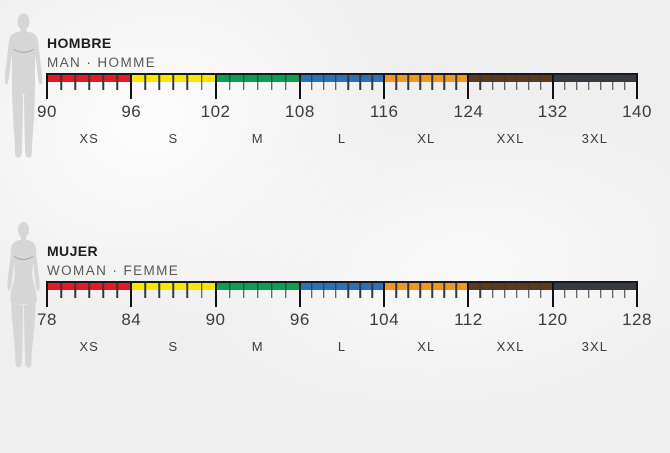 This screenshot has height=453, width=670. I want to click on size-ruler-women, so click(342, 294).